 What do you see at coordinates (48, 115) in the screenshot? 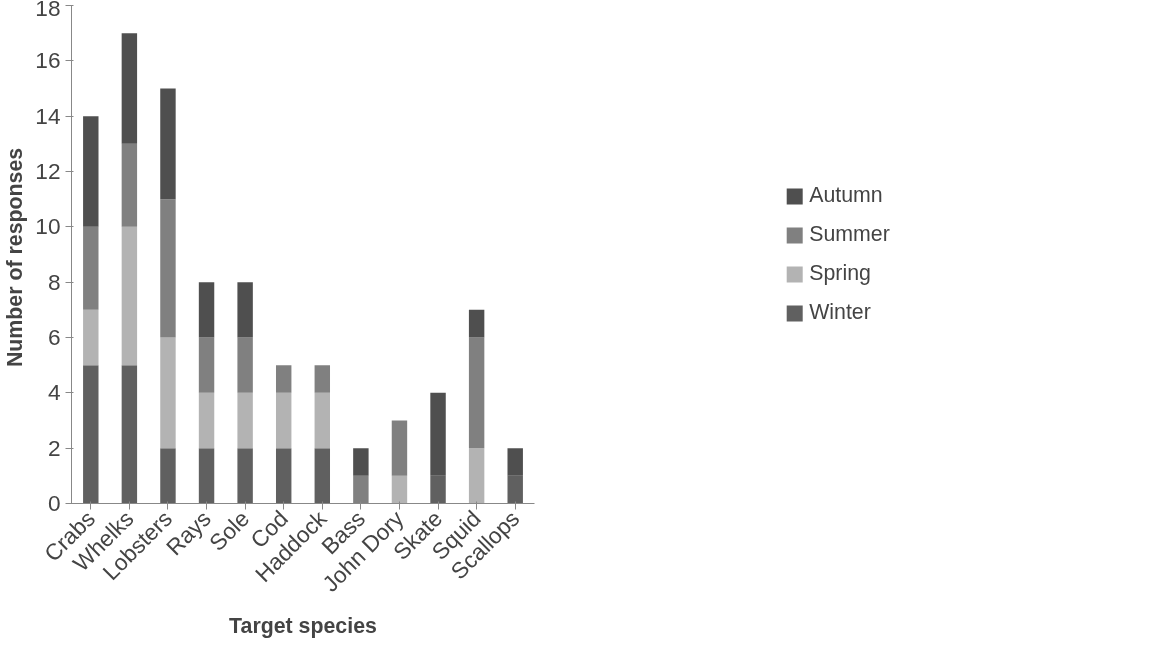
I see `y-tick-label: 14` at bounding box center [48, 115].